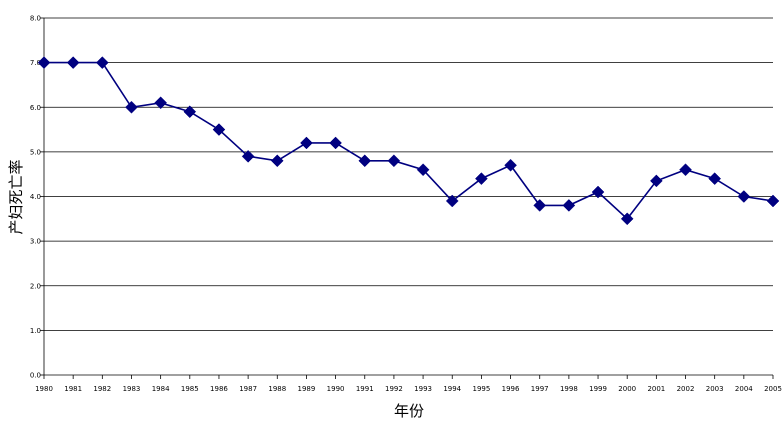 The image size is (782, 426). Describe the element at coordinates (35, 286) in the screenshot. I see `y-tick-label: 2.0` at that location.